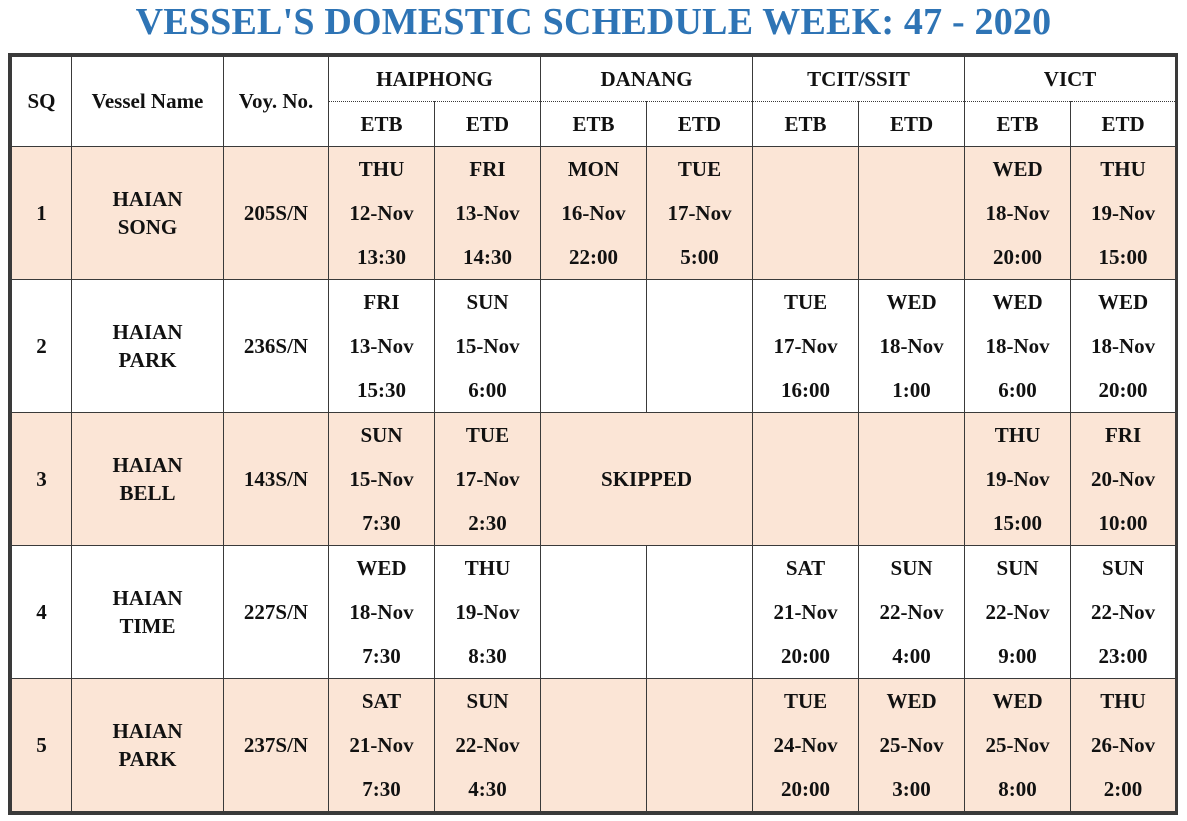 Image resolution: width=1187 pixels, height=821 pixels. Describe the element at coordinates (806, 390) in the screenshot. I see `schedule-time: 16:00` at that location.